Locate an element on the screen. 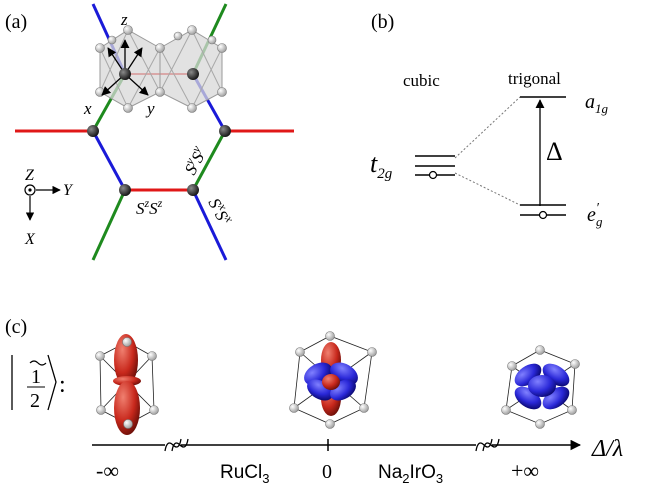 This screenshot has height=489, width=654. tick-pos-inf: +∞ is located at coordinates (525, 470).